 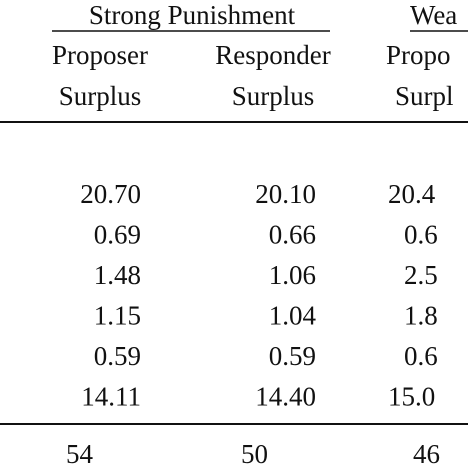 I want to click on cell: 0.66, so click(x=292, y=235).